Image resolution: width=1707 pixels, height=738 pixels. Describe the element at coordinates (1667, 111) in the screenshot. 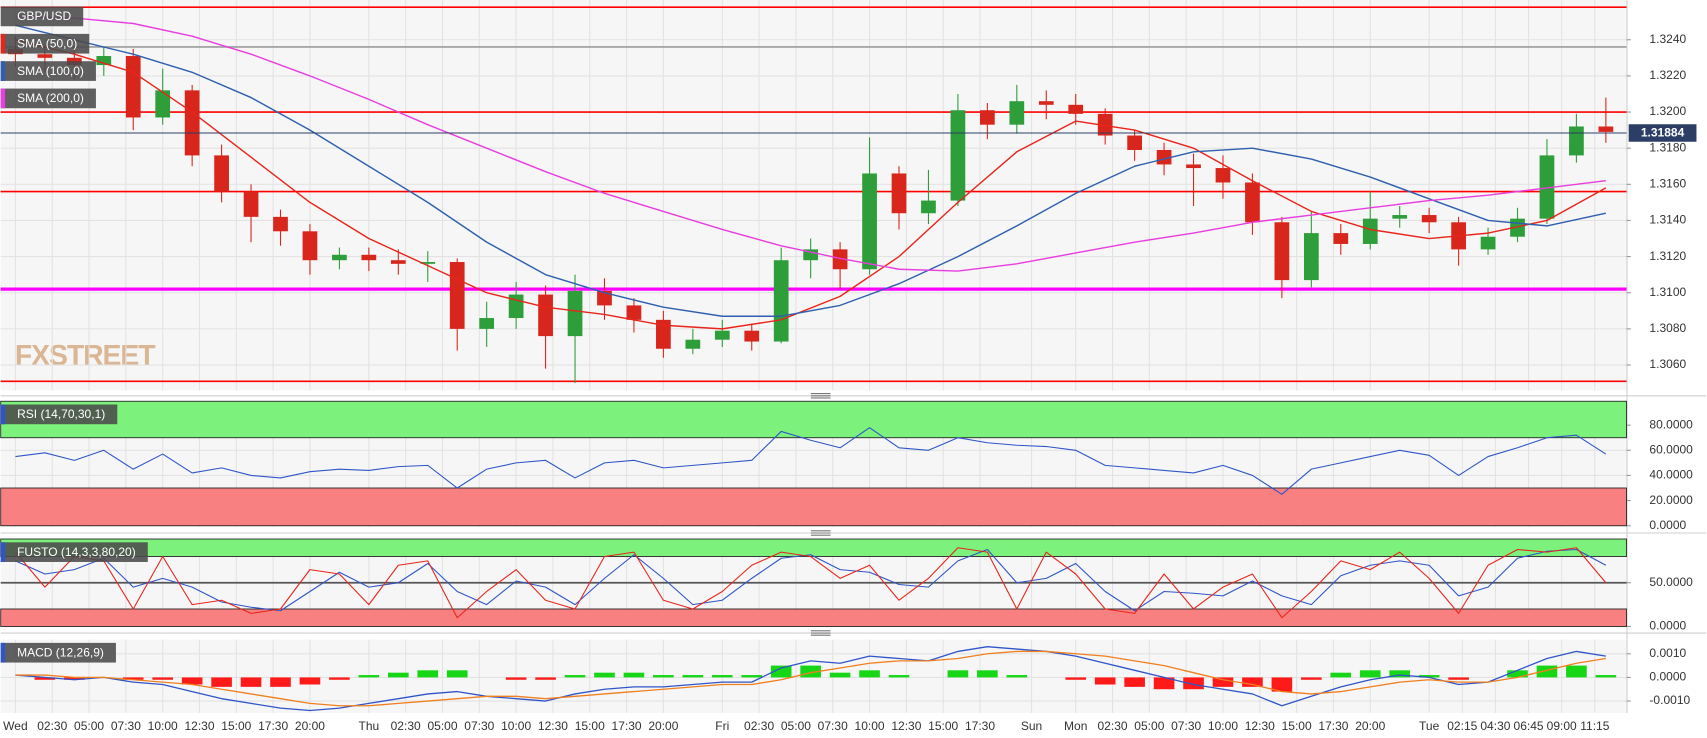

I see `y-tick-label: 1.3200` at that location.